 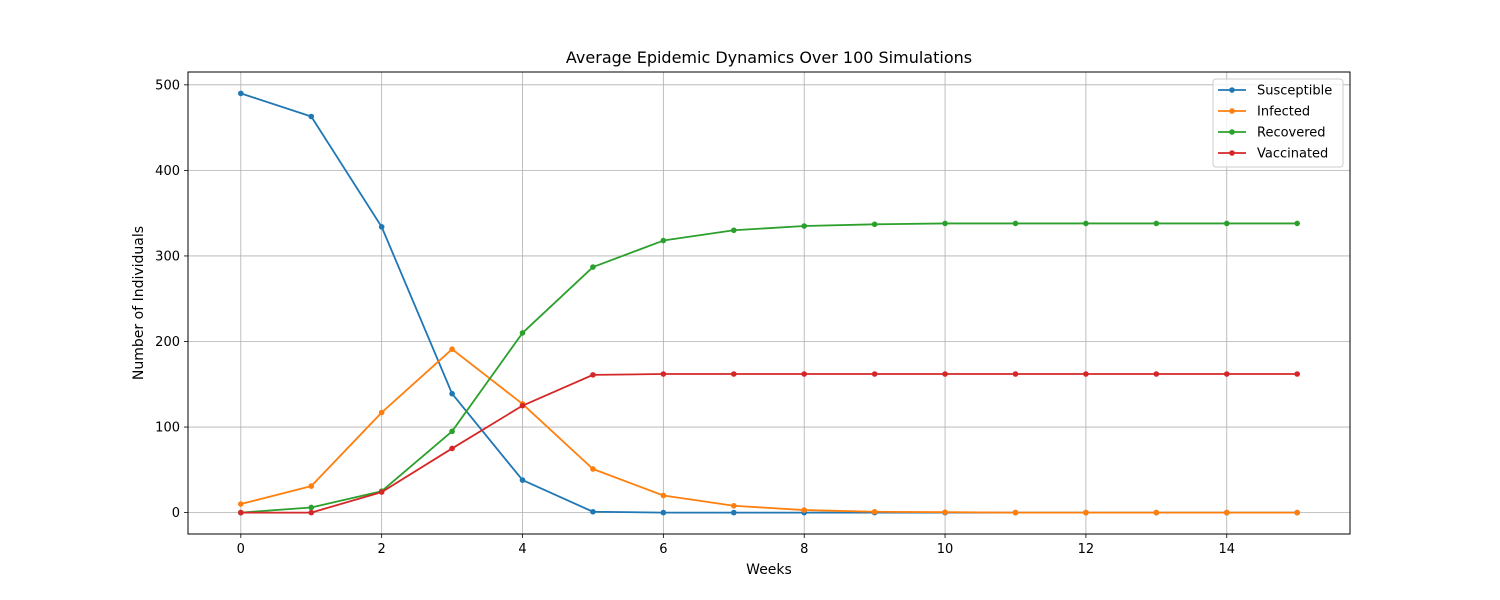 What do you see at coordinates (522, 549) in the screenshot?
I see `x-tick-label: 4` at bounding box center [522, 549].